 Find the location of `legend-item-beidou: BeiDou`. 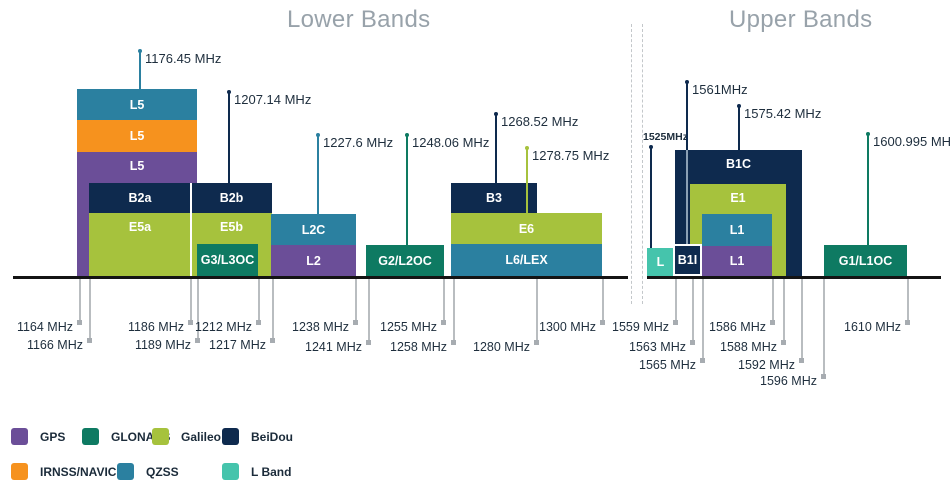

legend-item-beidou: BeiDou is located at coordinates (257, 436).